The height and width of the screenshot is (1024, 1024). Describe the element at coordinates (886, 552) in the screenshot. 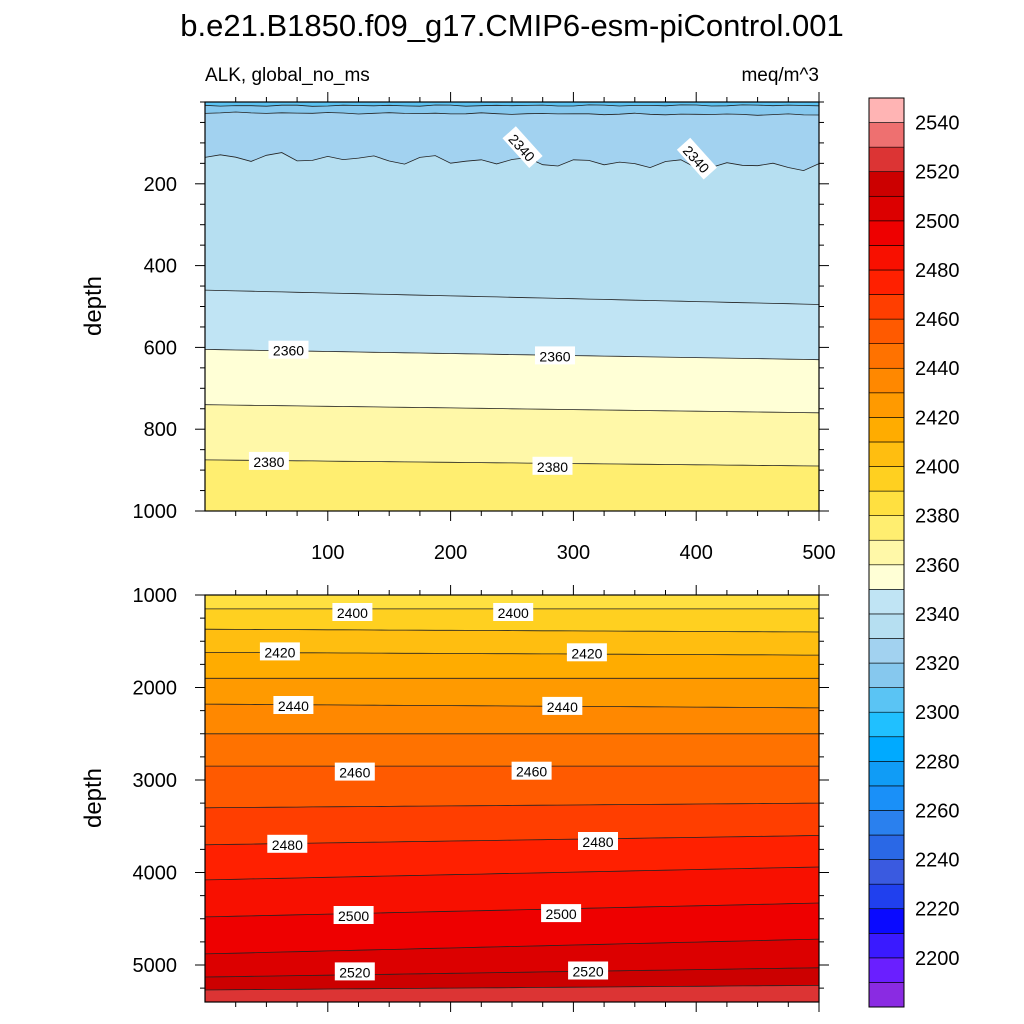

I see `colorbar-frame` at that location.